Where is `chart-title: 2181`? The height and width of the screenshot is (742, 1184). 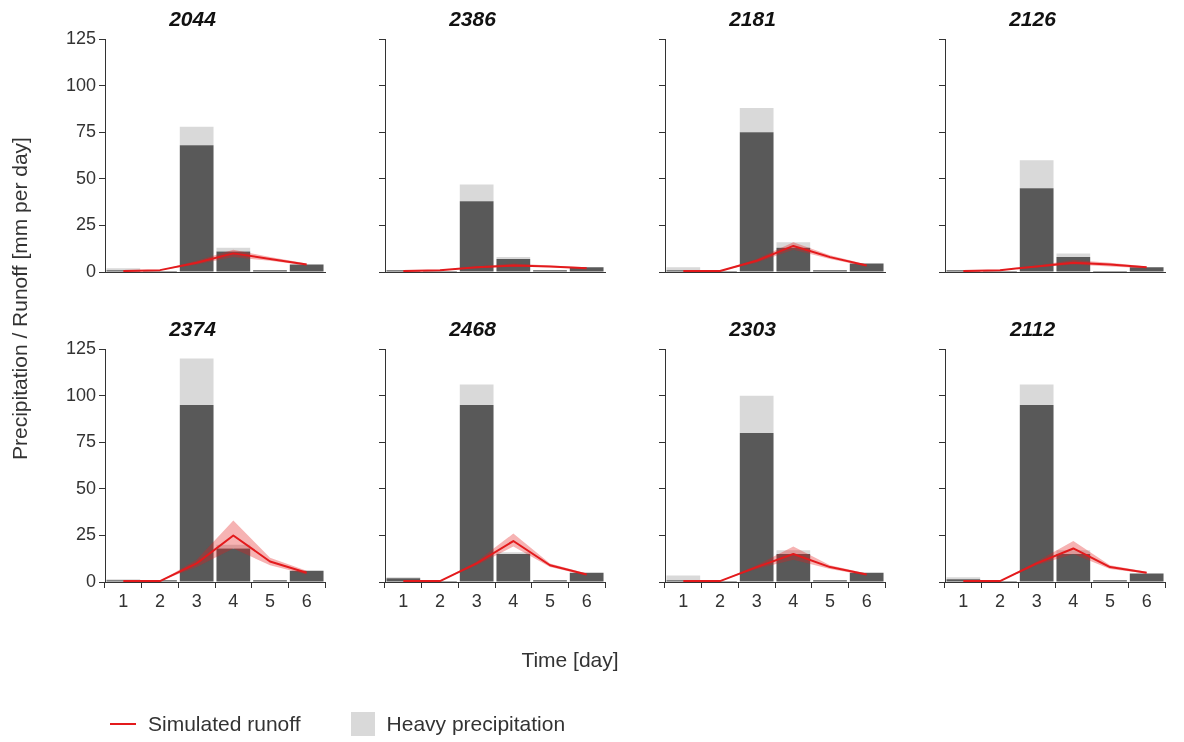
chart-title: 2181 is located at coordinates (752, 19).